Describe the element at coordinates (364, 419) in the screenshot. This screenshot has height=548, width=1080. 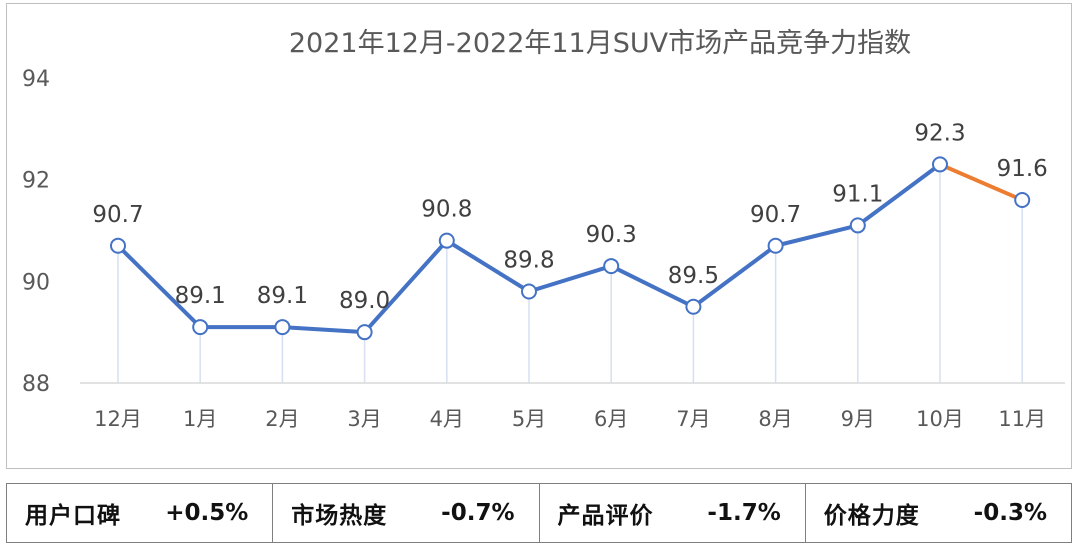
I see `x-tick-label: 3月` at that location.